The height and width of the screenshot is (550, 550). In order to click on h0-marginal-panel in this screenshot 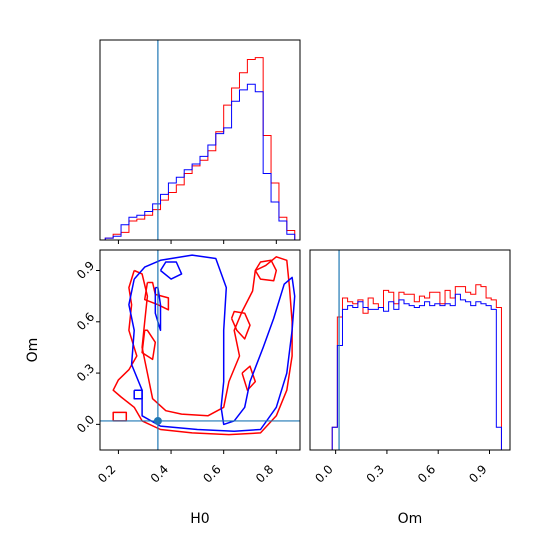, I will do `click(200, 141)`.